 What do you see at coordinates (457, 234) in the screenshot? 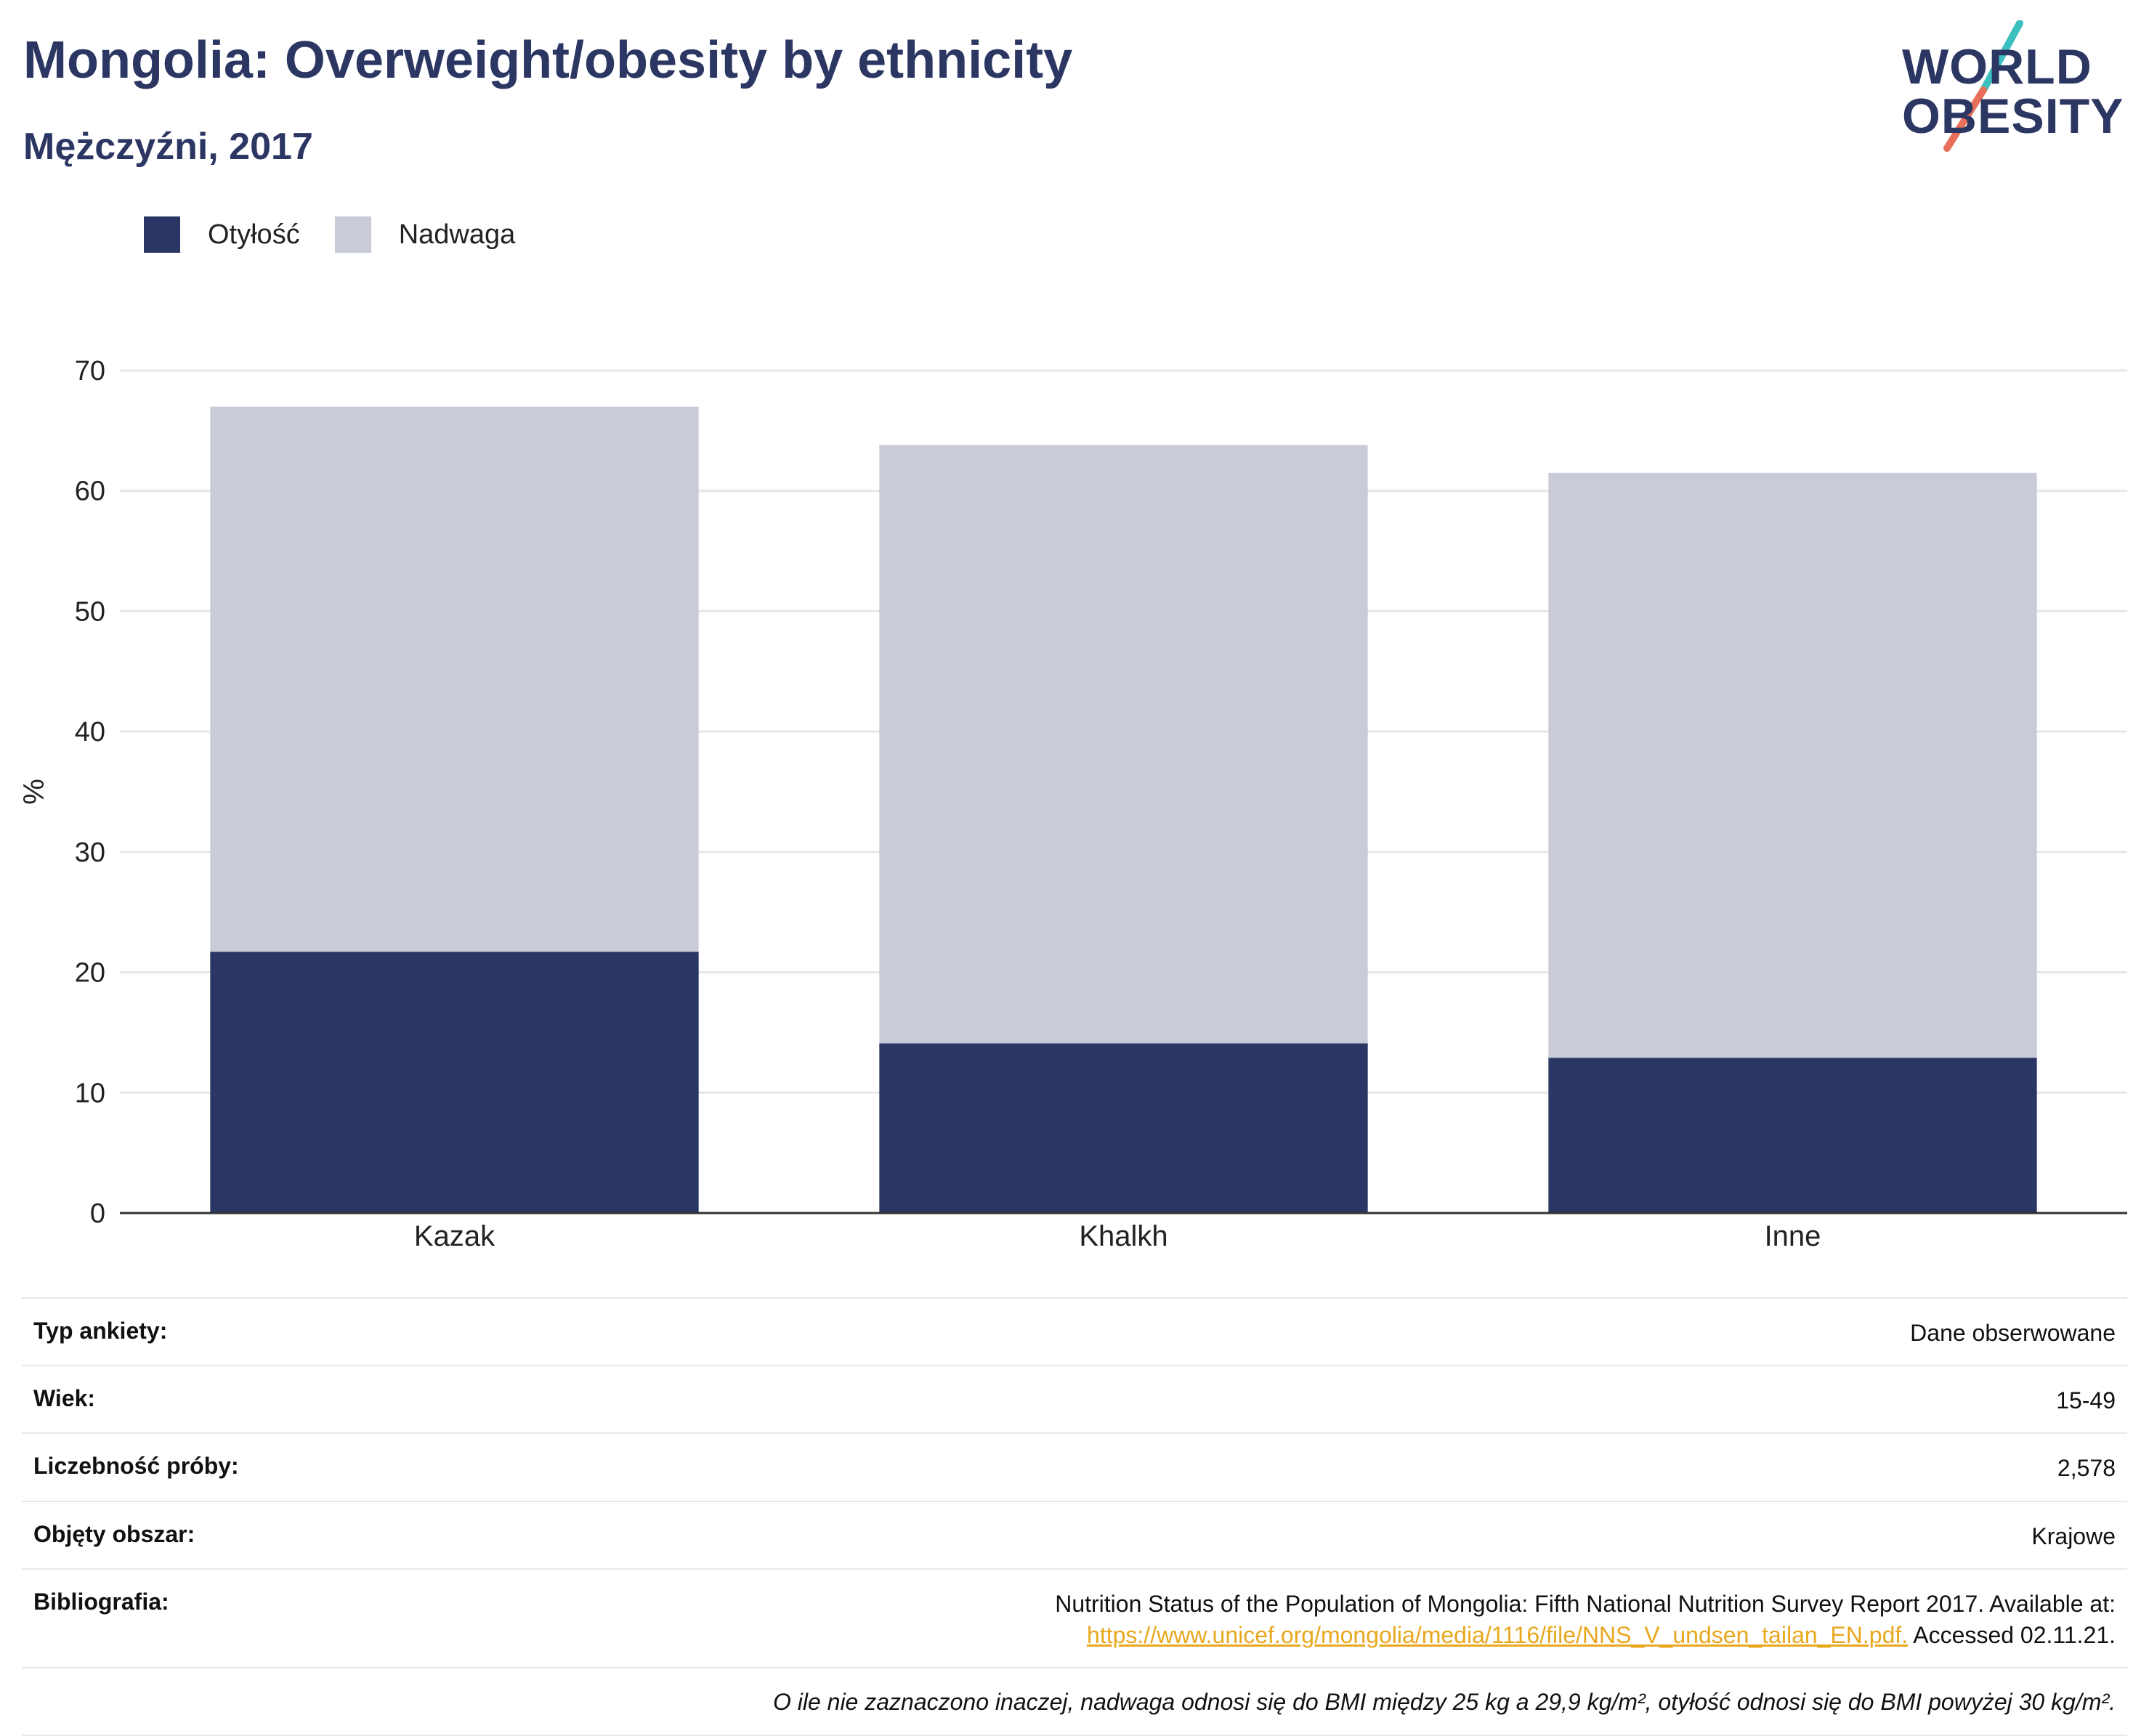
I see `legend-label-overweight: Nadwaga` at bounding box center [457, 234].